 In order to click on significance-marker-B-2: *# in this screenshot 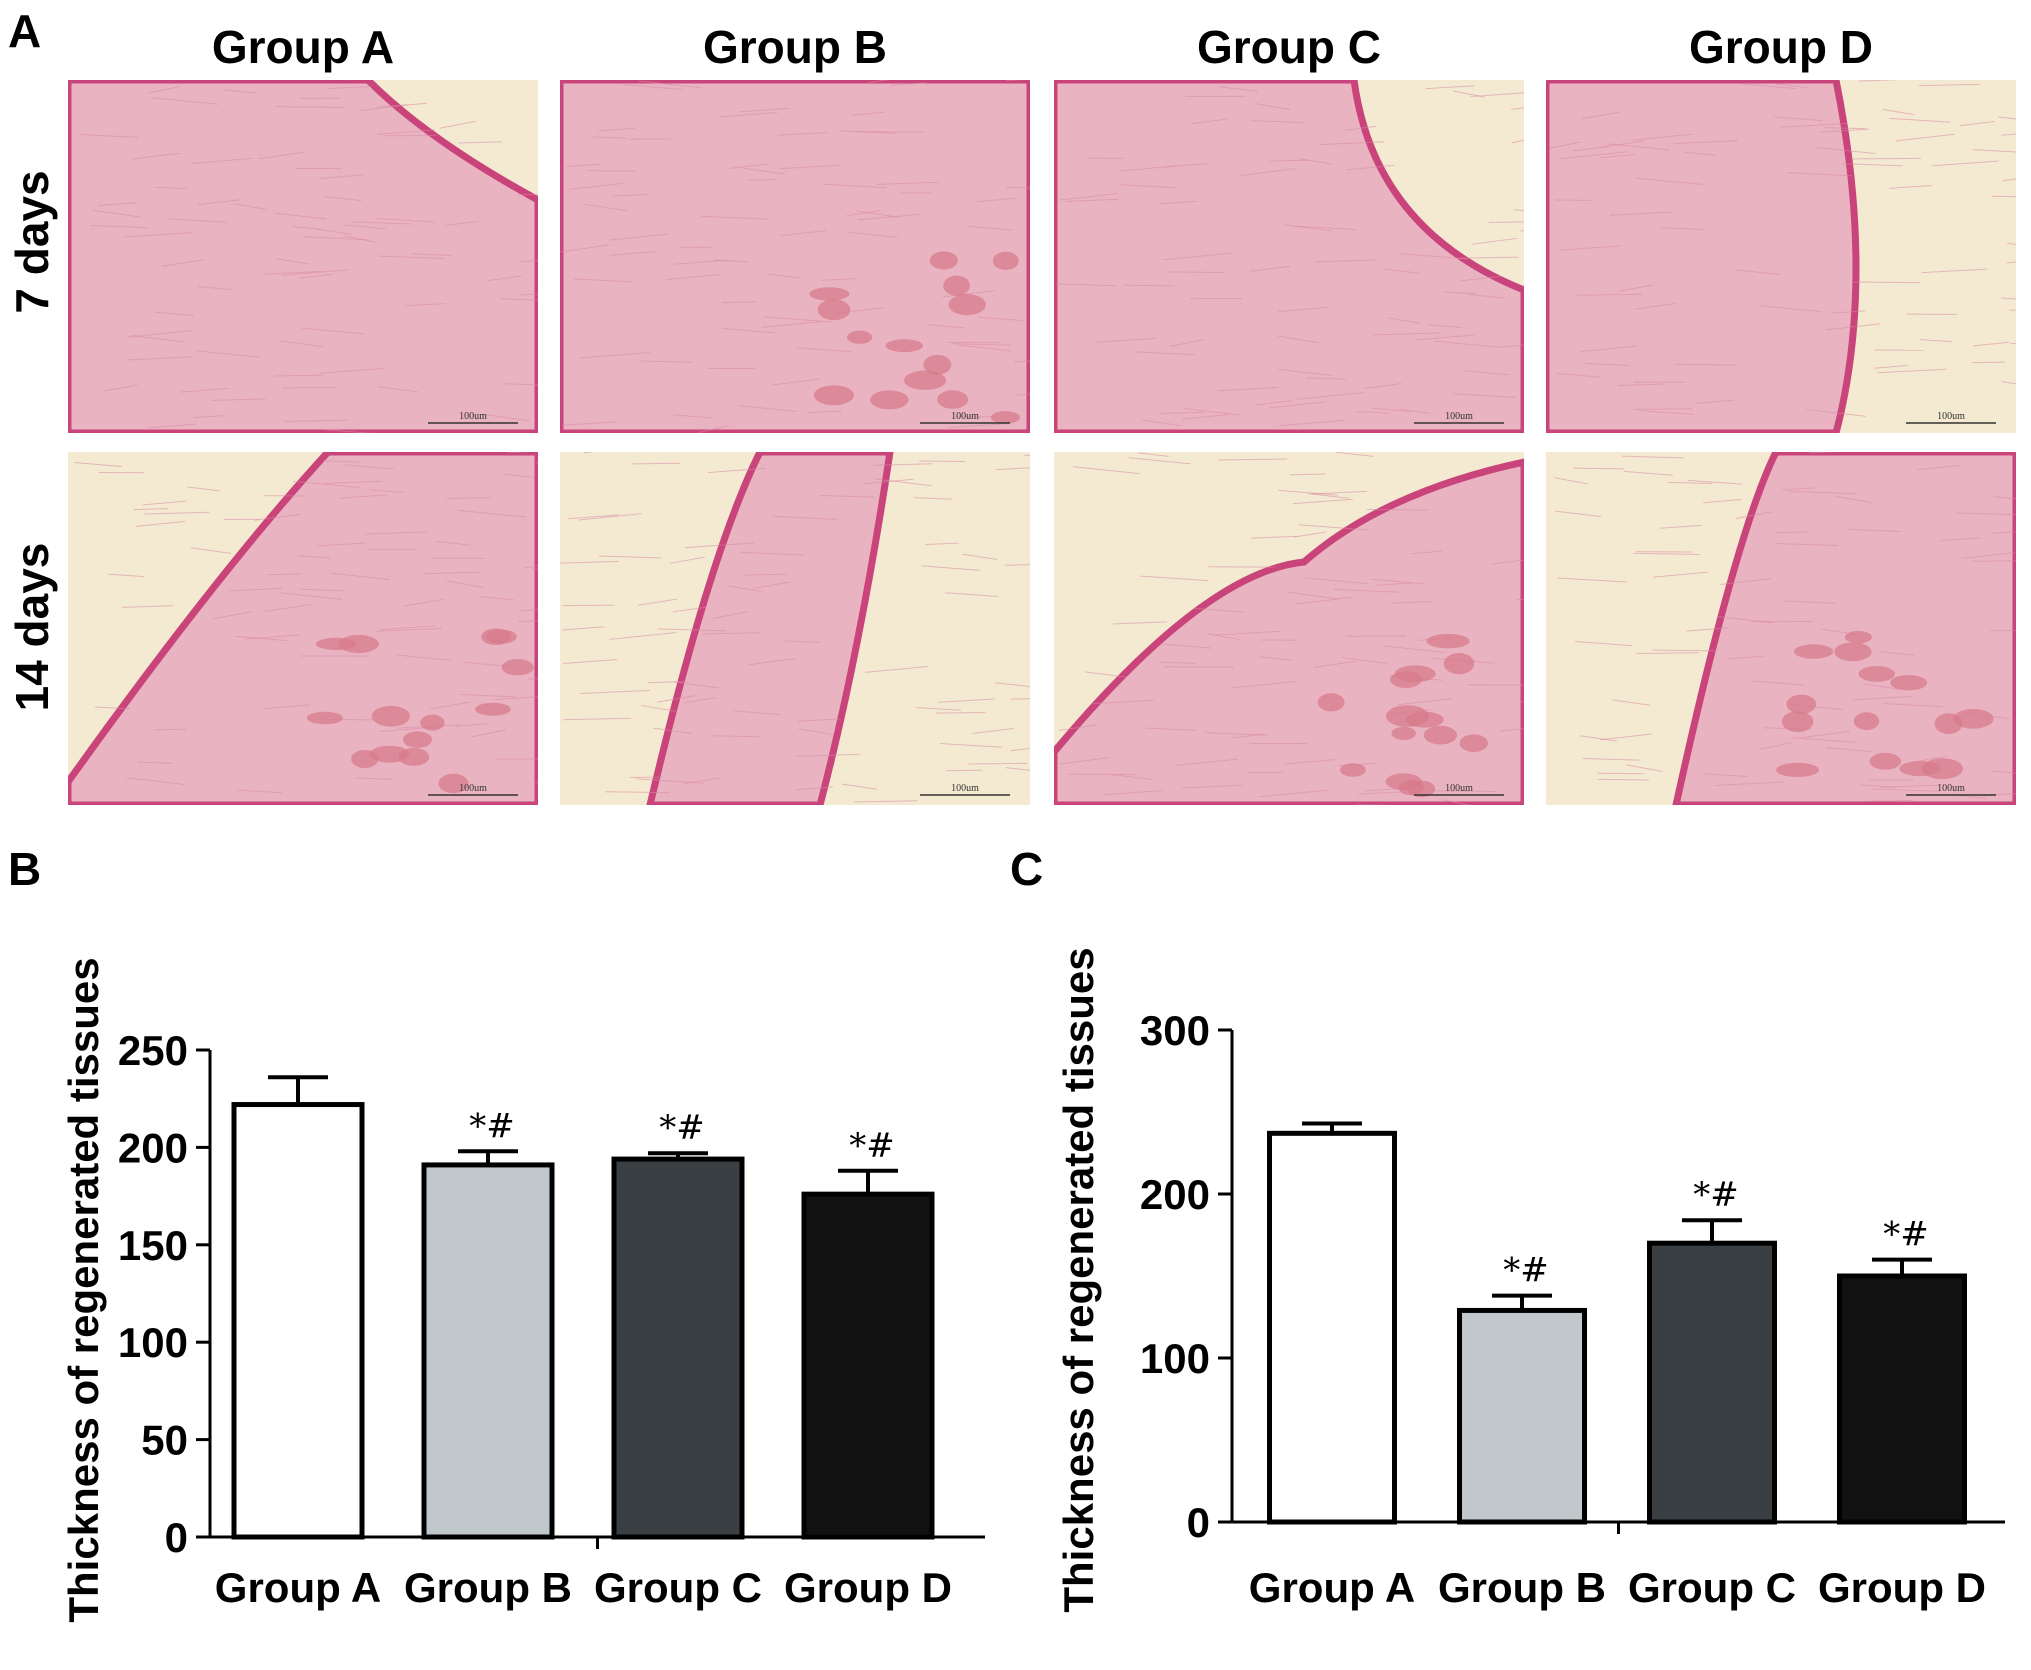, I will do `click(682, 1128)`.